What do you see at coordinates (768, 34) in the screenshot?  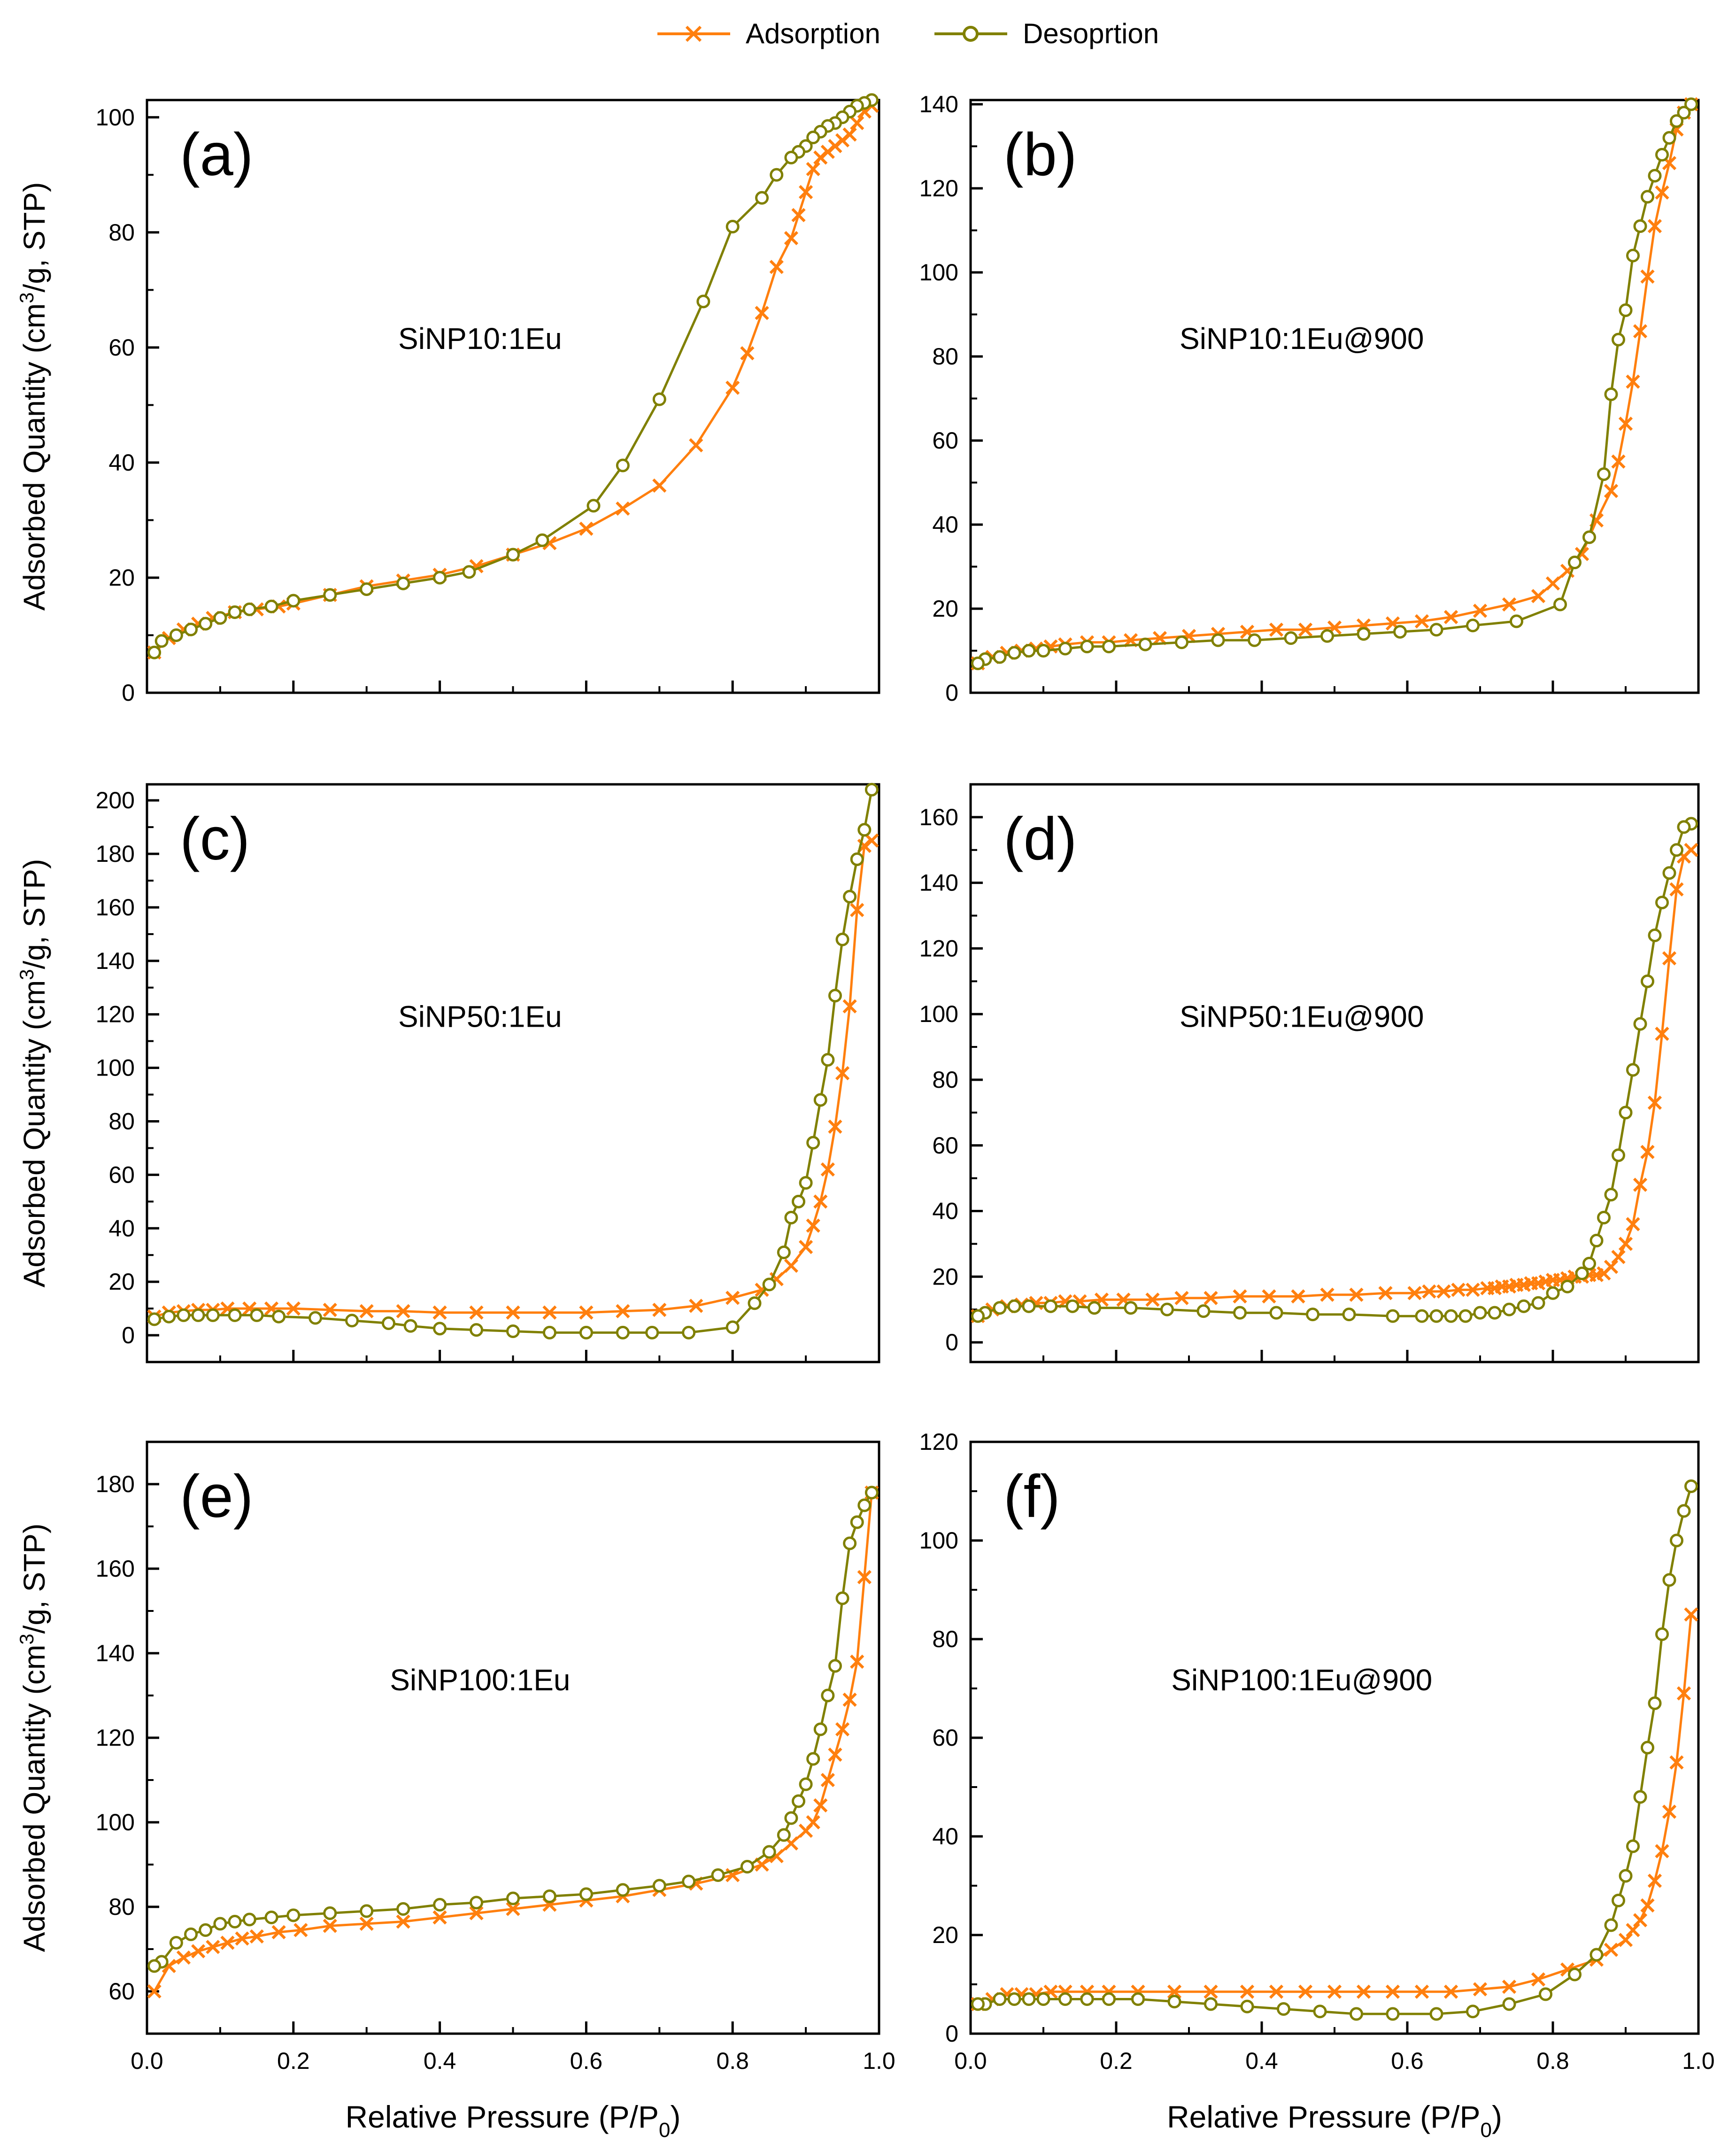 I see `legend-adsorption: Adsorption` at bounding box center [768, 34].